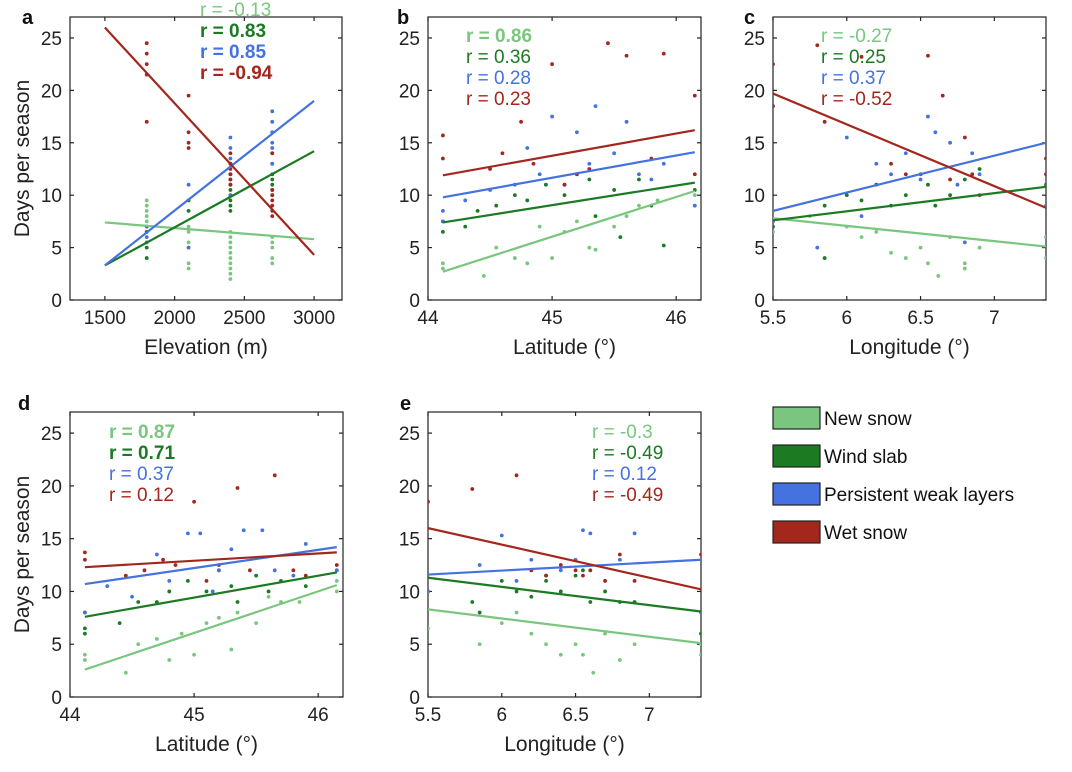 The image size is (1072, 772). I want to click on x-tick-label: 2000, so click(174, 318).